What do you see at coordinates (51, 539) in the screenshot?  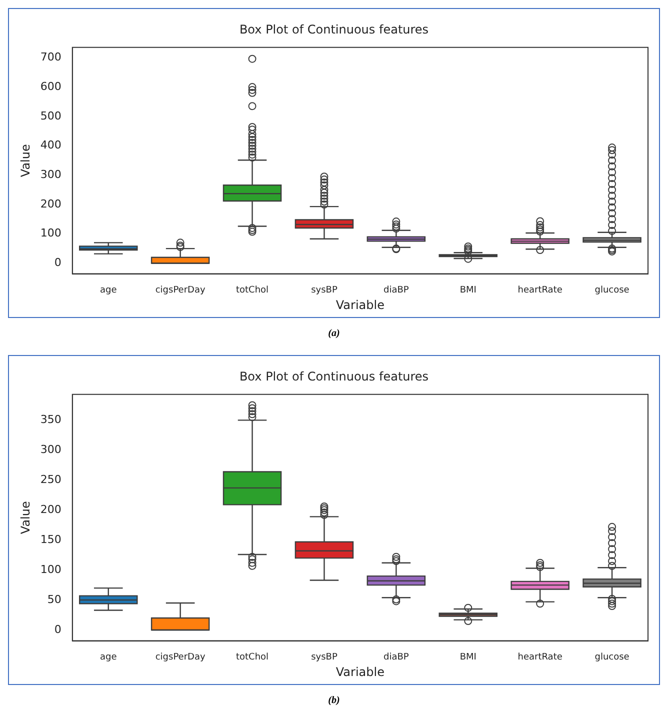 I see `y-tick-label: 150` at bounding box center [51, 539].